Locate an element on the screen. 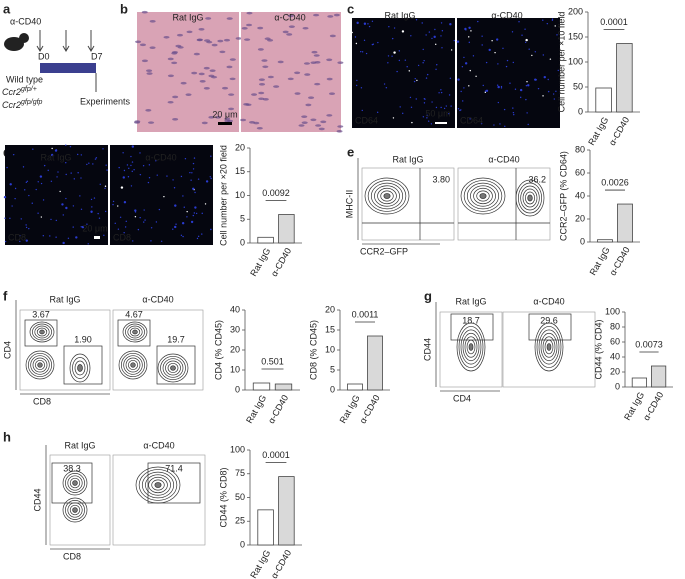 This screenshot has height=579, width=685. gate is located at coordinates (72, 483).